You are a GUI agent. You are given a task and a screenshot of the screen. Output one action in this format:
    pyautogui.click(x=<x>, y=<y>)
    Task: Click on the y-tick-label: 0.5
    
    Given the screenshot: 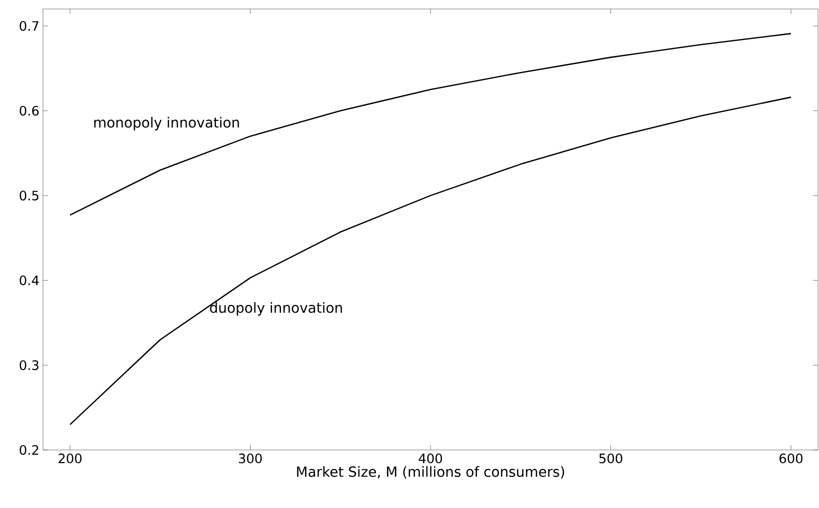 What is the action you would take?
    pyautogui.click(x=29, y=195)
    